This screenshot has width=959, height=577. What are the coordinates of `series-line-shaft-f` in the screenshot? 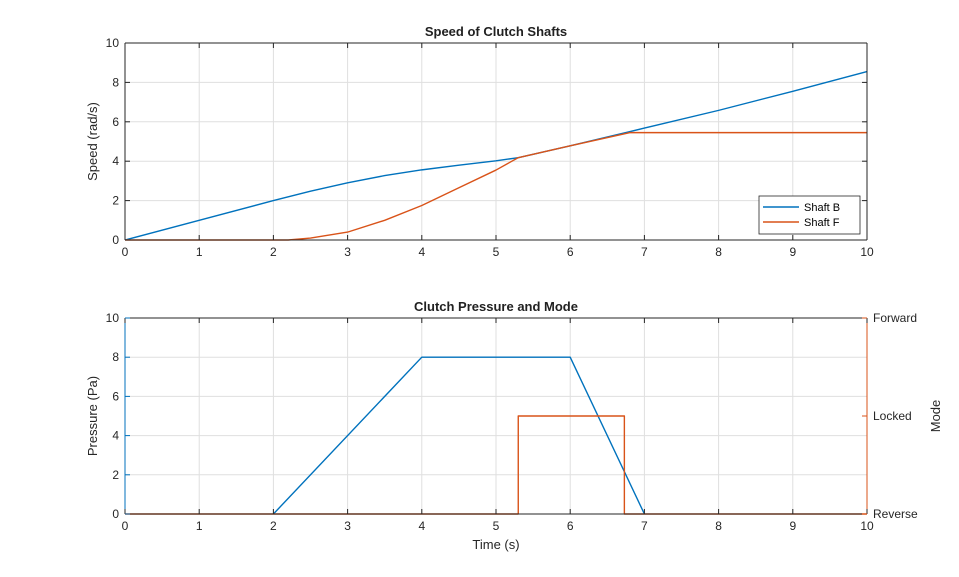 It's located at (496, 186).